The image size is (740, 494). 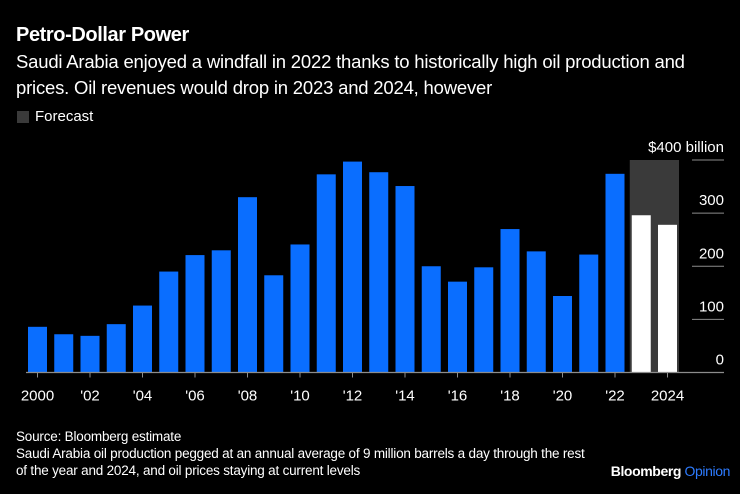 I want to click on bar-2003, so click(x=116, y=348).